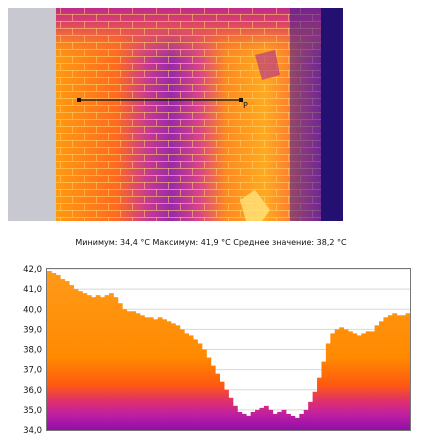 Image resolution: width=422 pixels, height=441 pixels. I want to click on y-tick-label: 38,0, so click(32, 351).